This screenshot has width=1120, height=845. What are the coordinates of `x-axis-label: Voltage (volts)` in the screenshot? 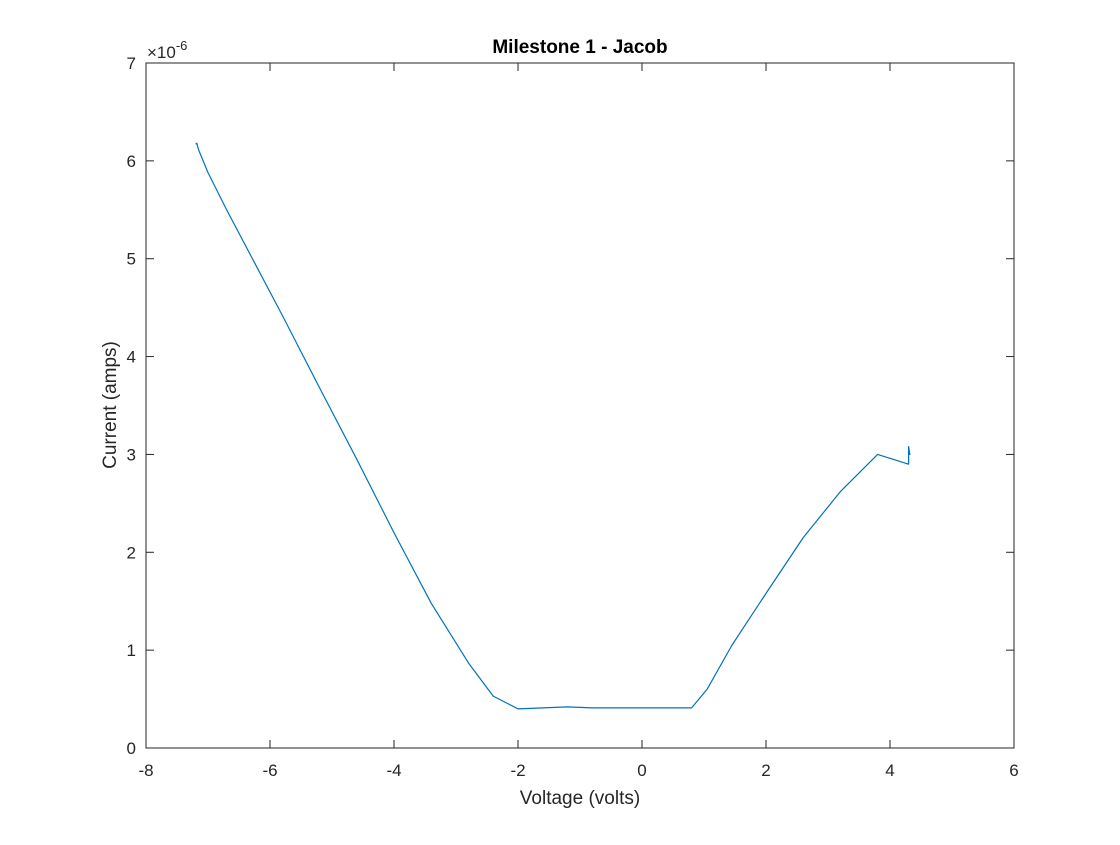 It's located at (580, 798).